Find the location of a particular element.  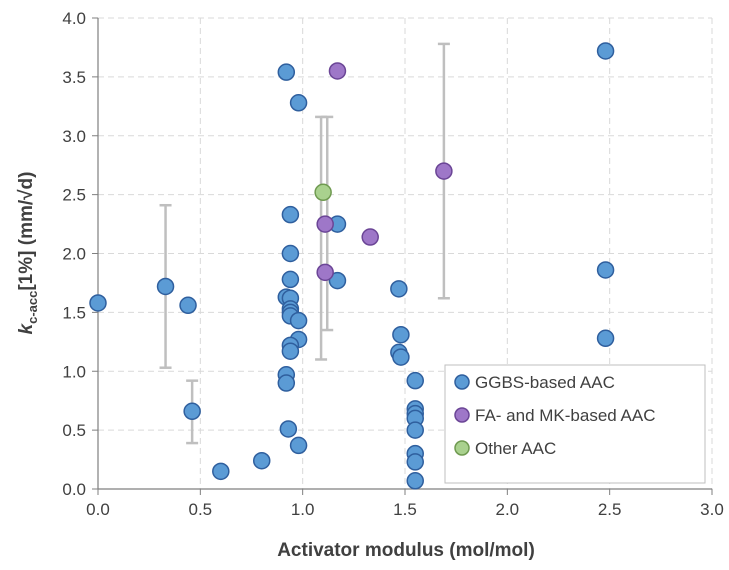

y-axis-title: kc-acc[1%] (mm/√d) is located at coordinates (28, 253).